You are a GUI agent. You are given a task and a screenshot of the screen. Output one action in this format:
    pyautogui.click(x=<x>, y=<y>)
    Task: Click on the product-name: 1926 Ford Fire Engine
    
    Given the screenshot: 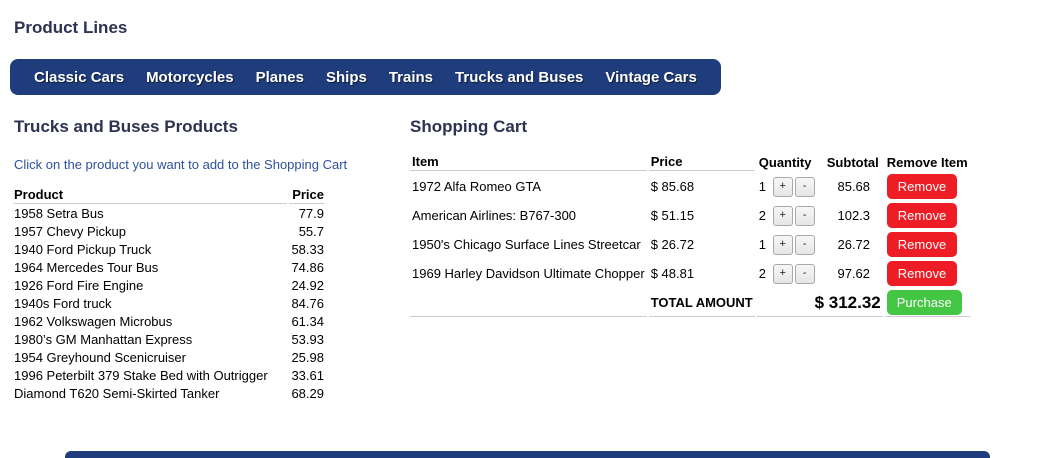 What is the action you would take?
    pyautogui.click(x=79, y=285)
    